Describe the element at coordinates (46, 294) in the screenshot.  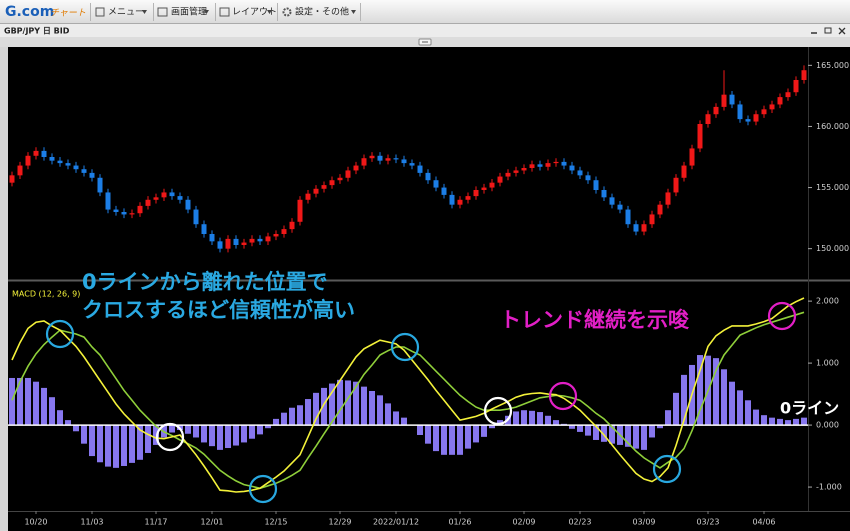
I see `indicator-title: MACD (12, 26, 9)` at that location.